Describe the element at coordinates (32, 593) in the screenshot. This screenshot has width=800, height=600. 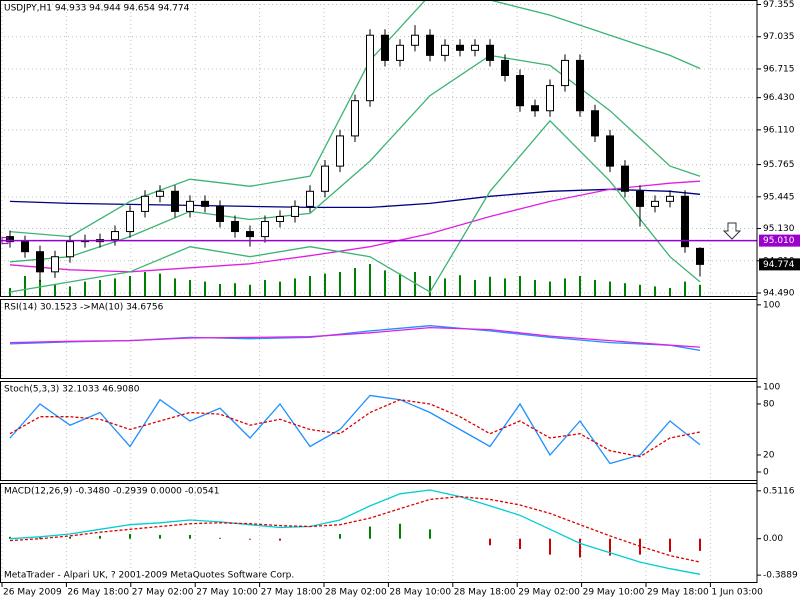
I see `x-tick-label: 26 May 2009` at that location.